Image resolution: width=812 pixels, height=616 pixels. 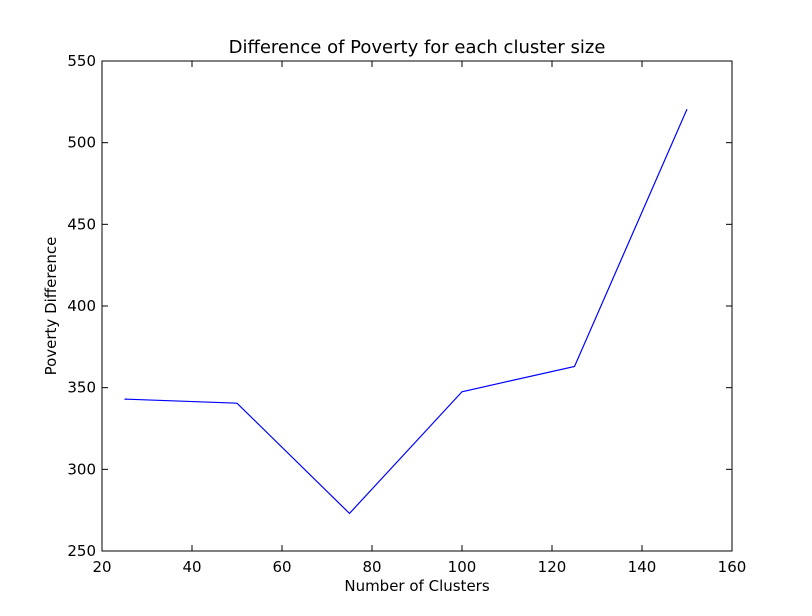 What do you see at coordinates (462, 567) in the screenshot?
I see `x-tick-label: 100` at bounding box center [462, 567].